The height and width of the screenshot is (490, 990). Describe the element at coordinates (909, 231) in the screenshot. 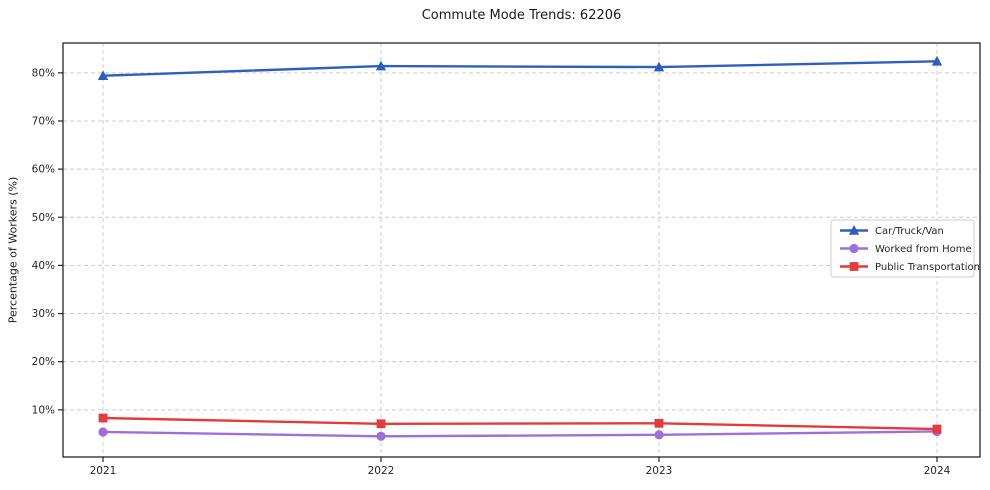

I see `legend-label: Car/Truck/Van` at that location.